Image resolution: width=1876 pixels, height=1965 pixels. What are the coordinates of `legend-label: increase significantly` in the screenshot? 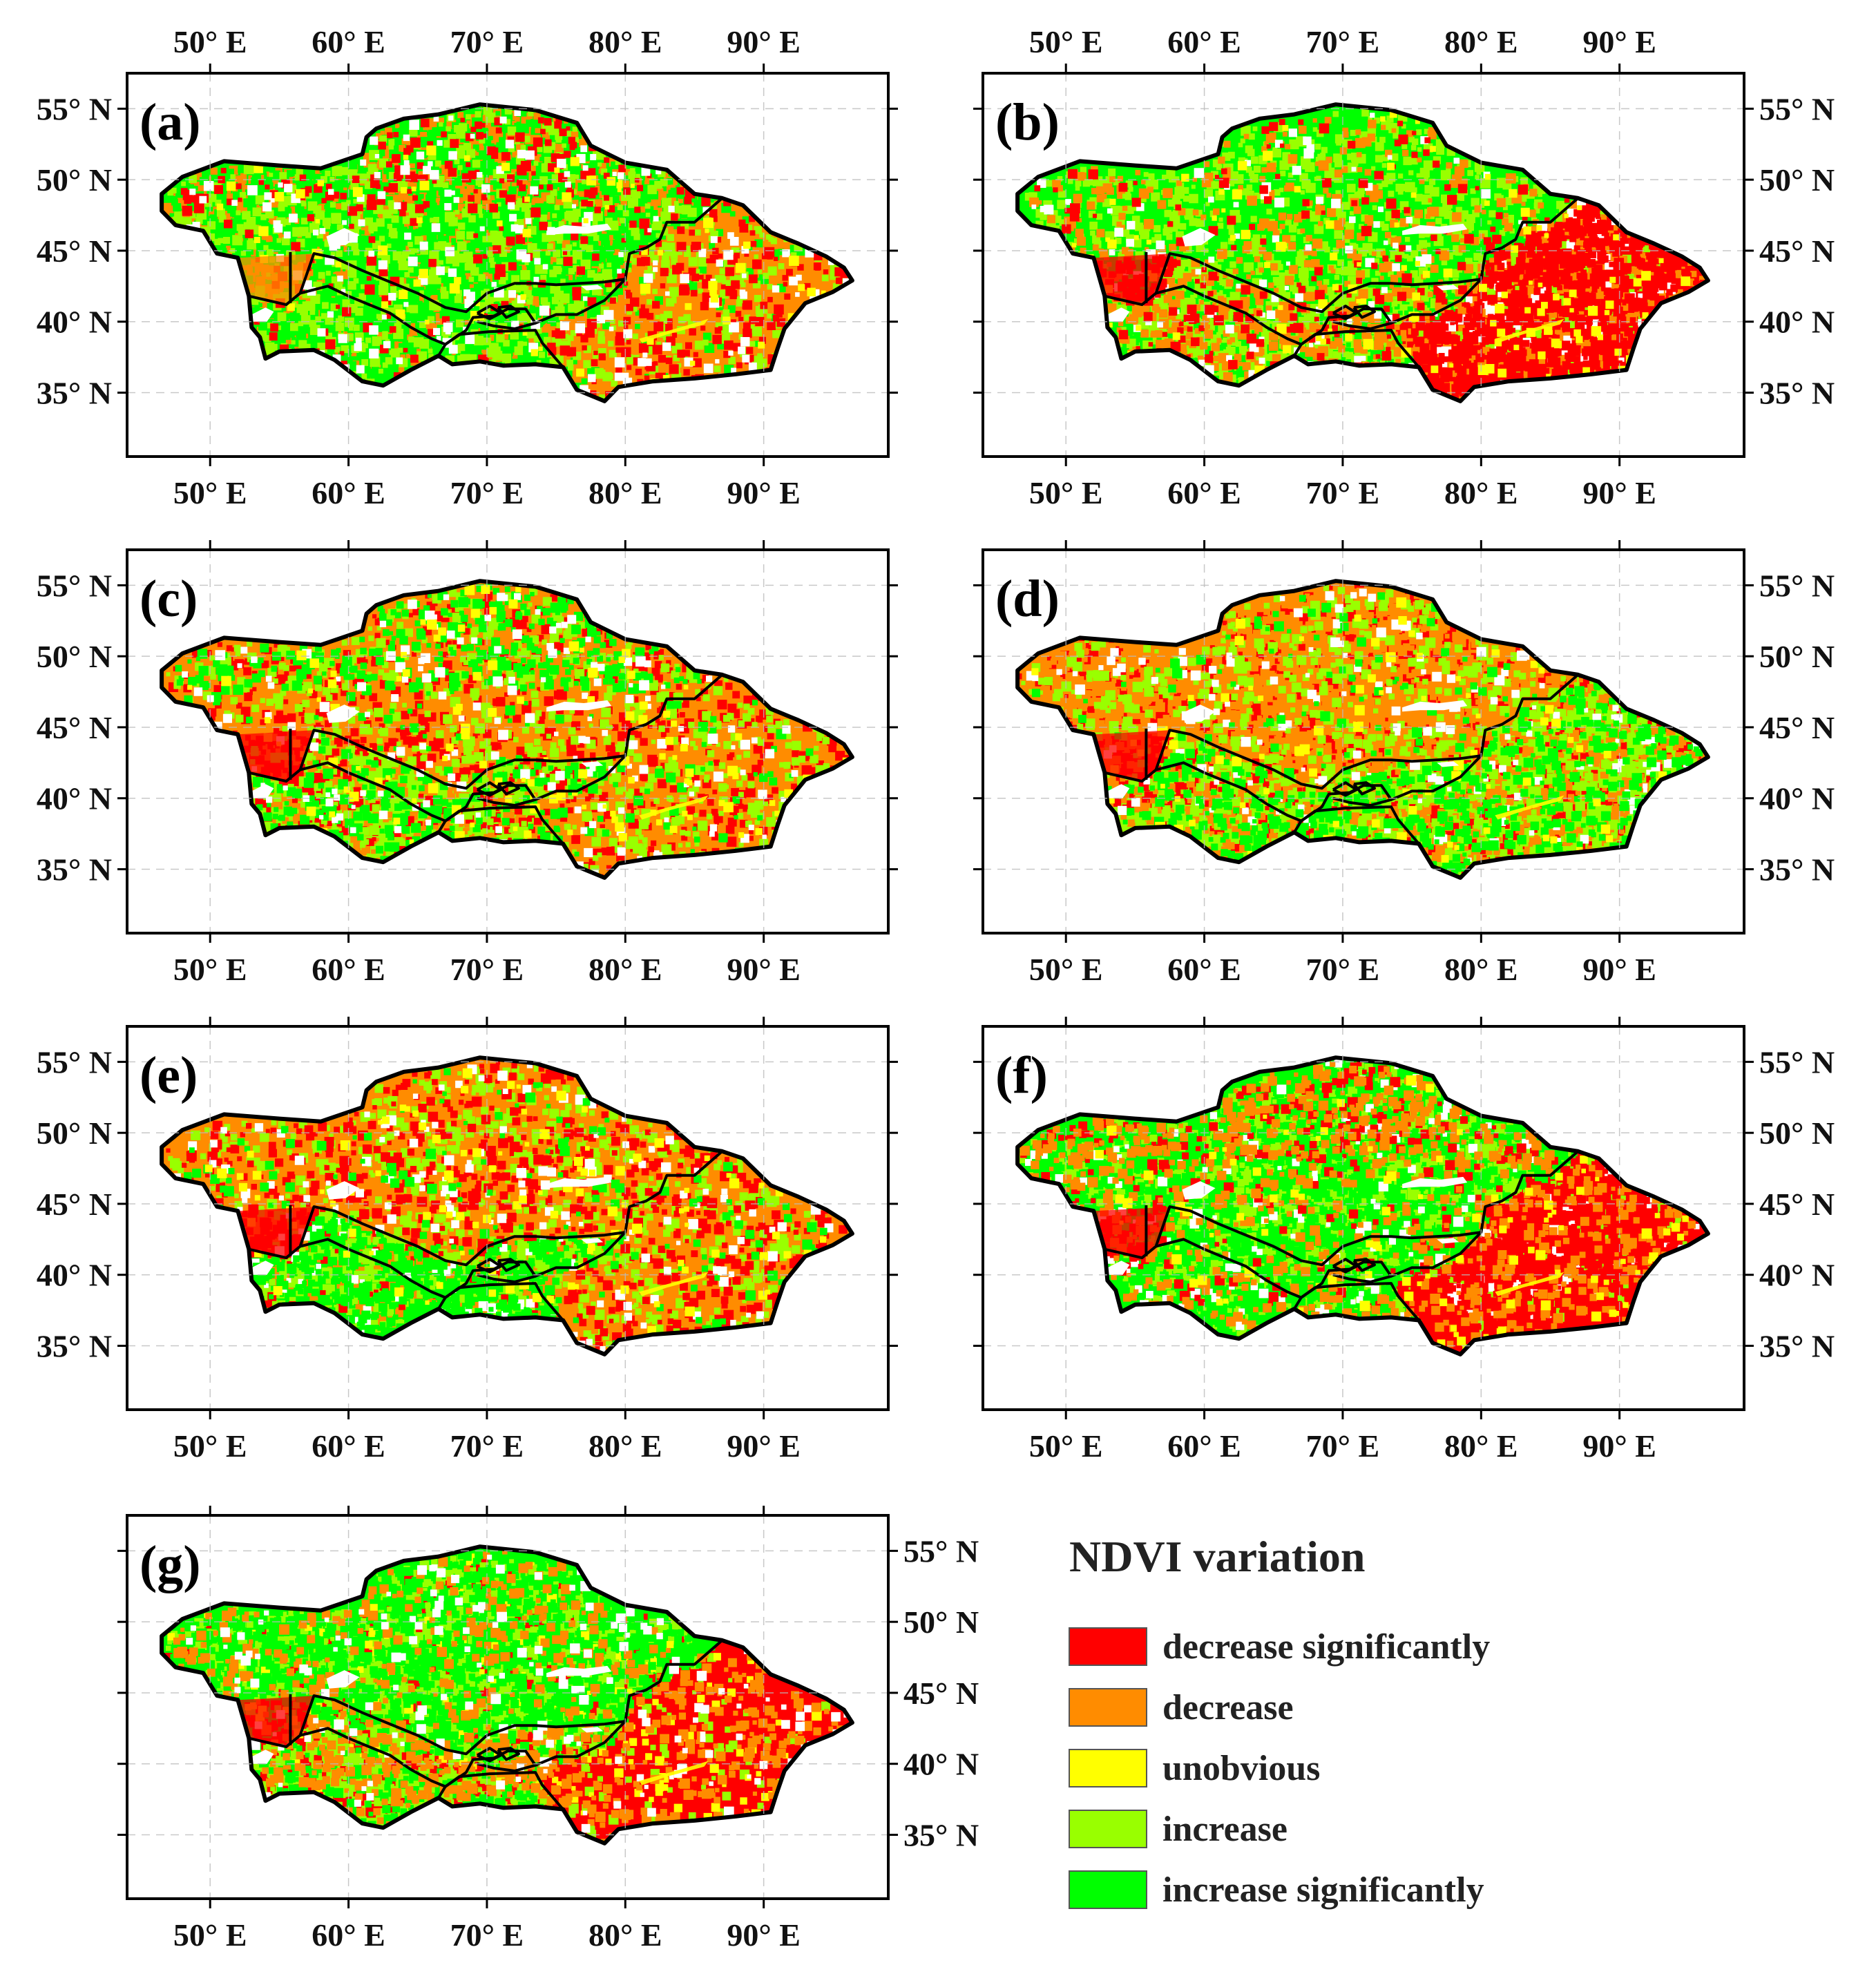 It's located at (1323, 1890).